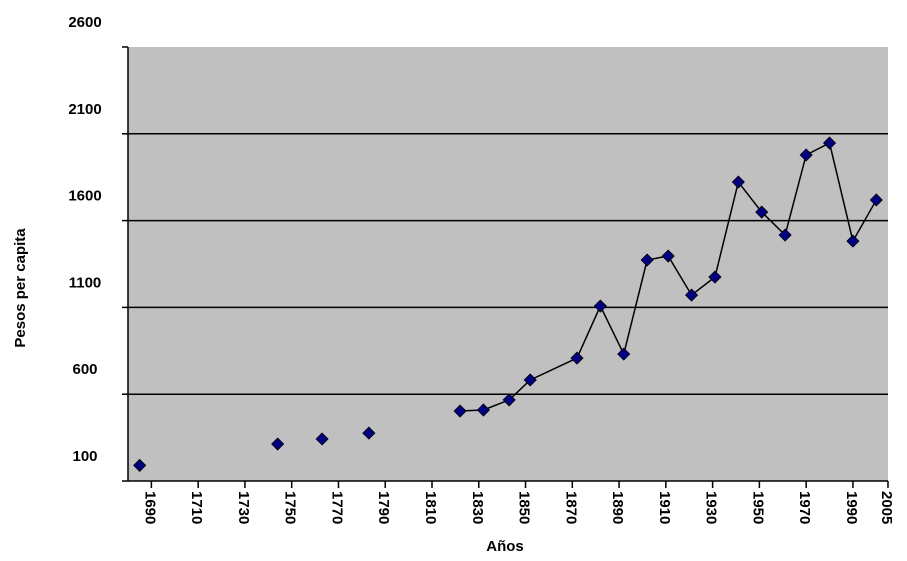 The height and width of the screenshot is (561, 907). I want to click on x-axis-label: Años, so click(505, 546).